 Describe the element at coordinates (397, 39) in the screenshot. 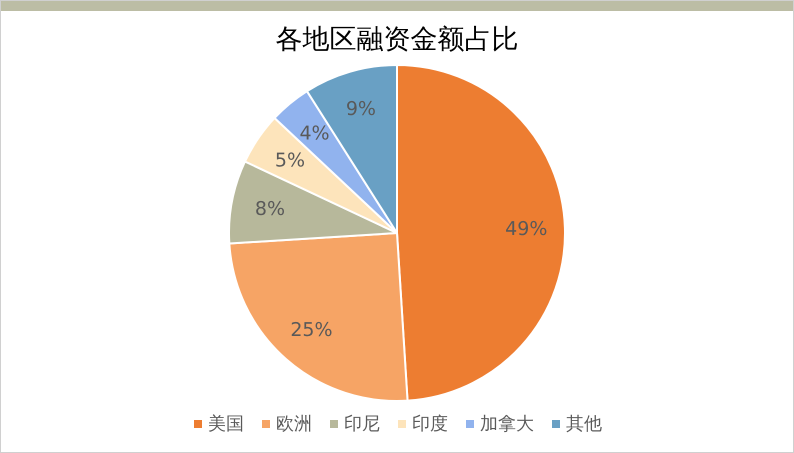

I see `chart-title: 各地区融资金额占比` at that location.